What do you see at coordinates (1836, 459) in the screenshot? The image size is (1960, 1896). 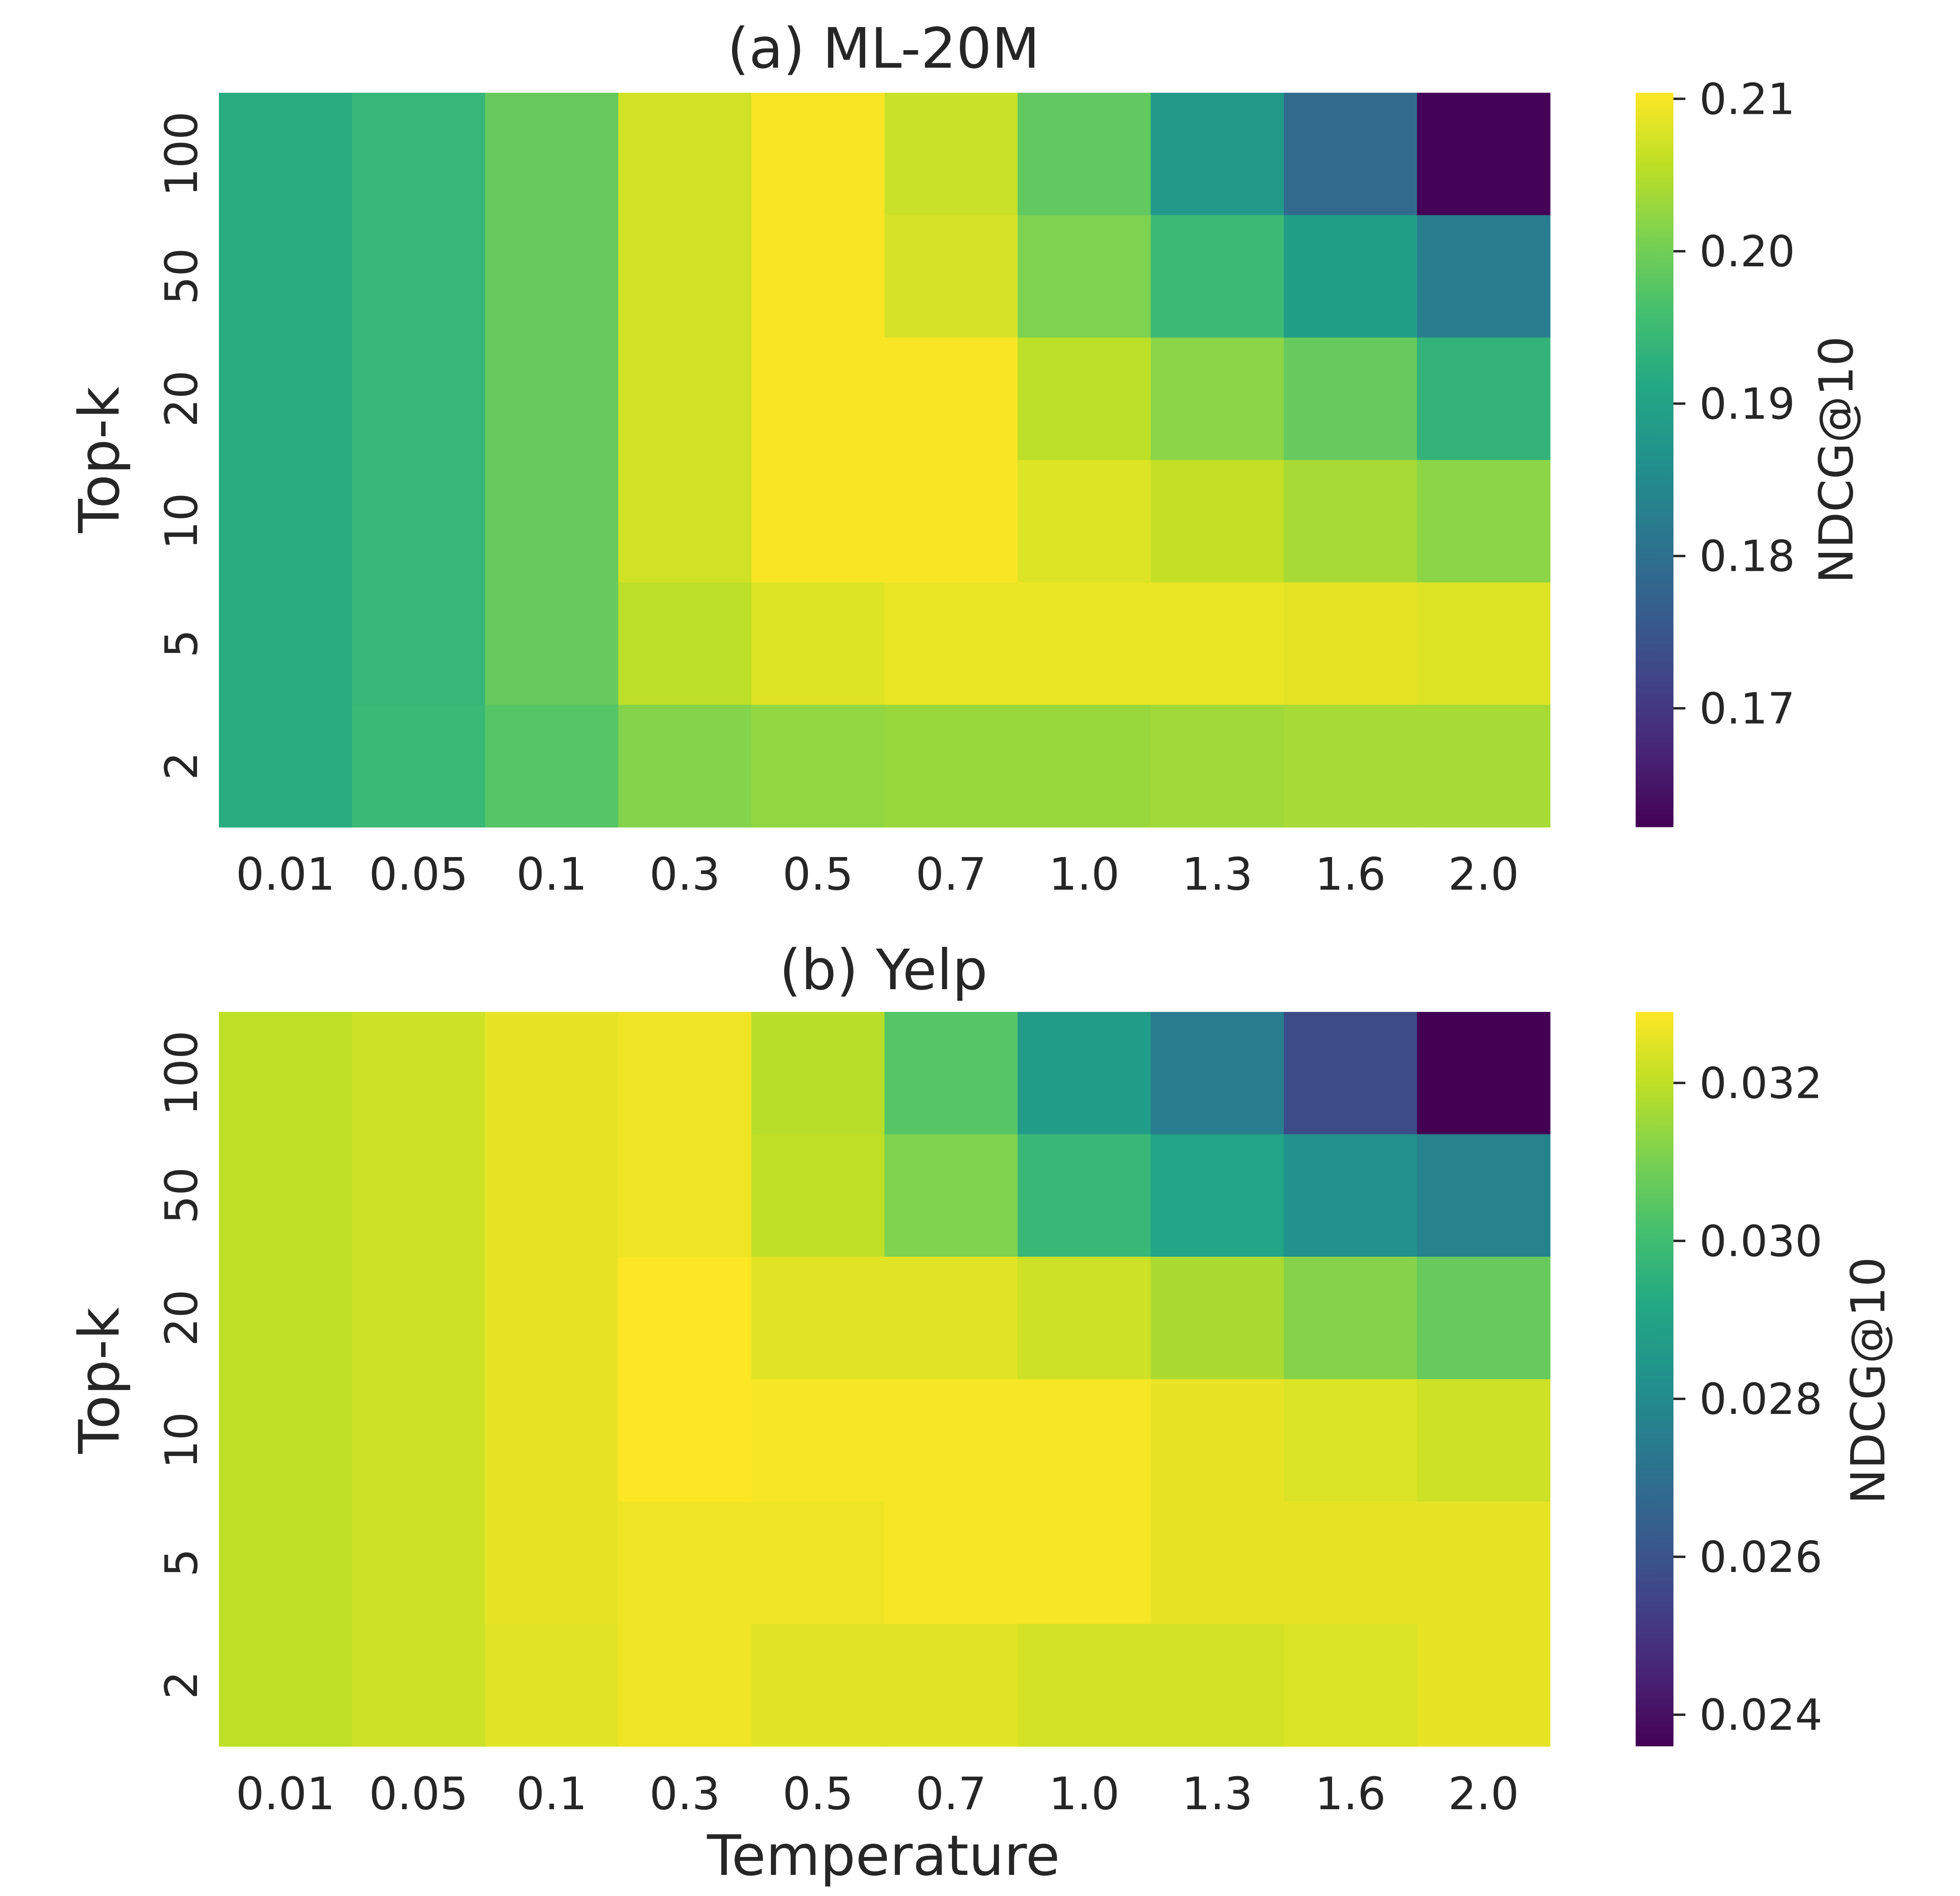 I see `colorbar-label: NDCG@10` at bounding box center [1836, 459].